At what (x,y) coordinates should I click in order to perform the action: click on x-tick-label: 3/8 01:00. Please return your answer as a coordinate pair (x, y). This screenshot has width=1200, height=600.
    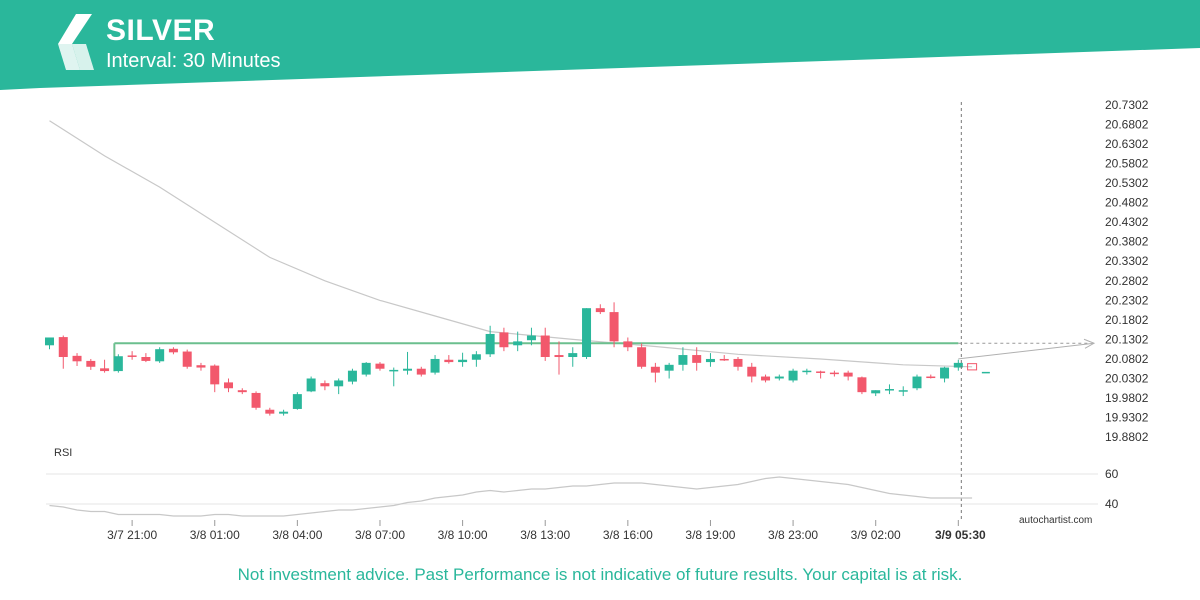
    Looking at the image, I should click on (215, 535).